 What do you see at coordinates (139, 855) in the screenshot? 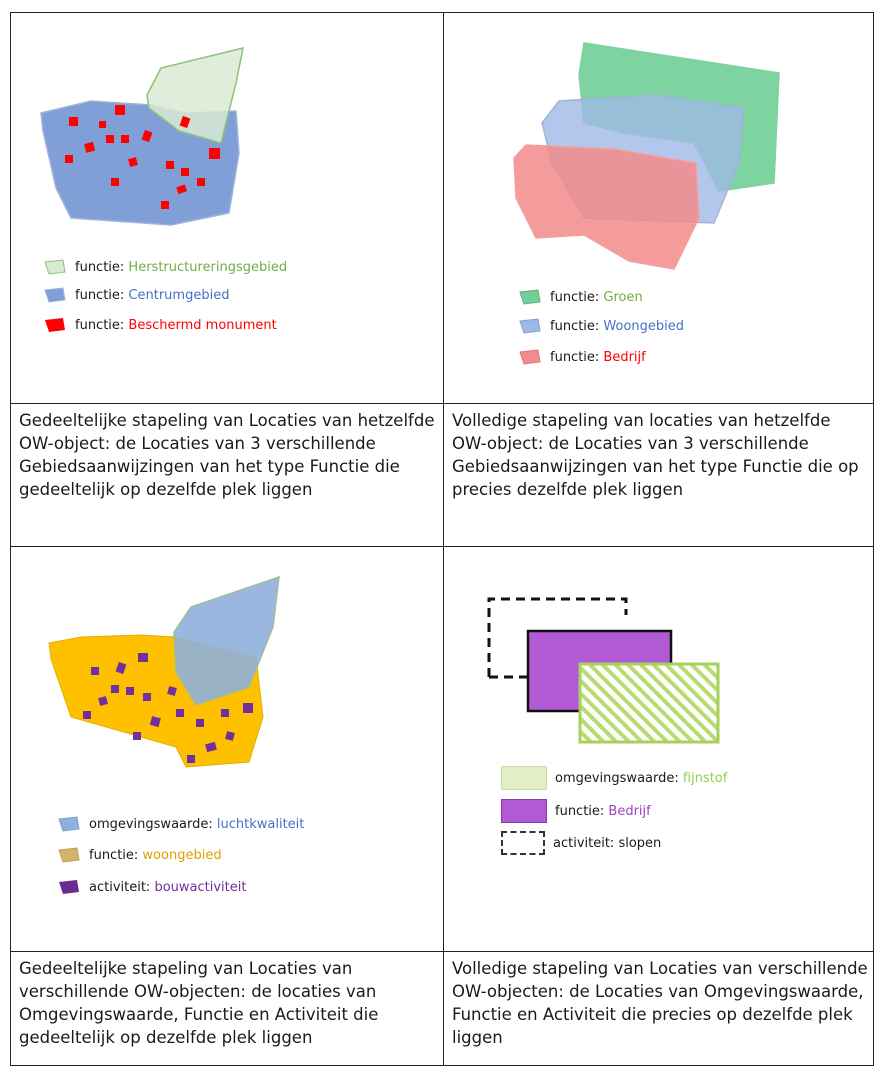
I see `legend-item-woongebied-functie: functie: woongebied` at bounding box center [139, 855].